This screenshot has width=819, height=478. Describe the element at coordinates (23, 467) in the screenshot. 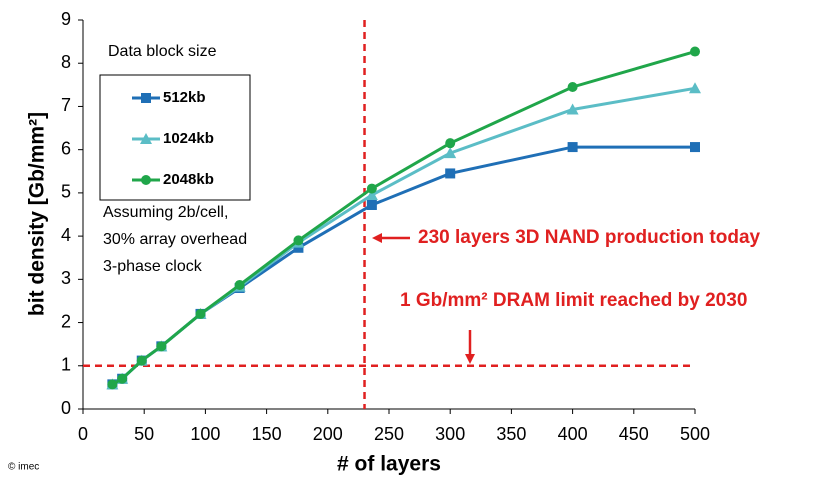

I see `copyright: © imec` at that location.